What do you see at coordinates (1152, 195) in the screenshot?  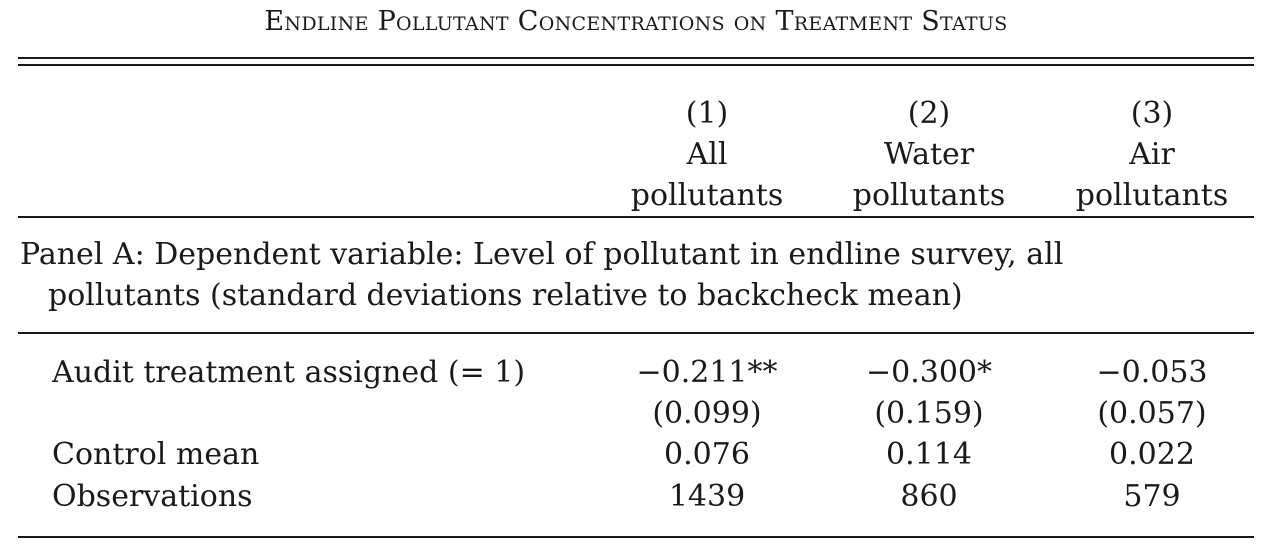 I see `column-3-header-line2: pollutants` at bounding box center [1152, 195].